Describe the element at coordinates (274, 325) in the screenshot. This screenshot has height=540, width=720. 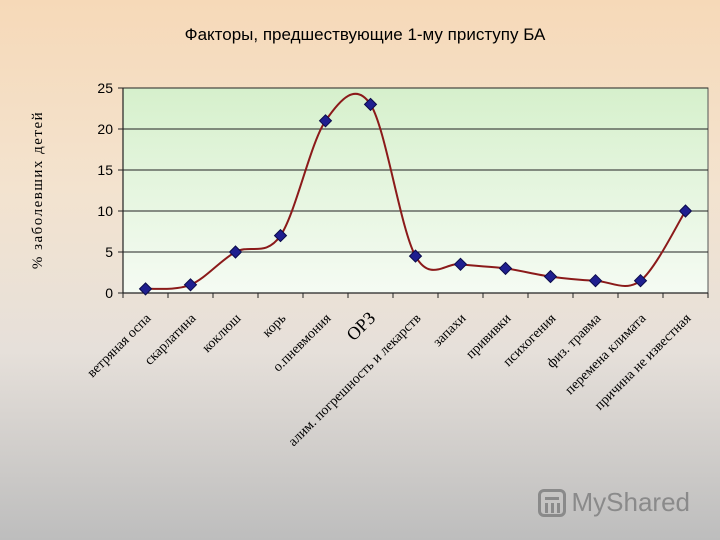
I see `x-tick-label: корь` at that location.